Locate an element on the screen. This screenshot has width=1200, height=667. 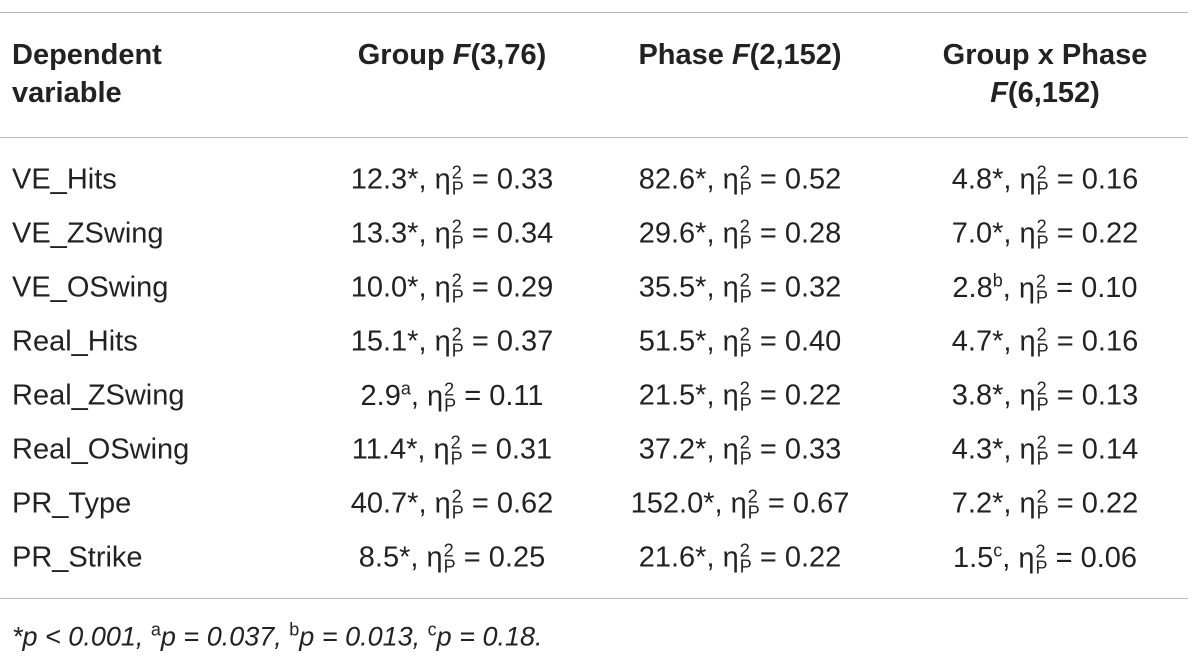
row-label: VE_OSwing is located at coordinates (90, 287).